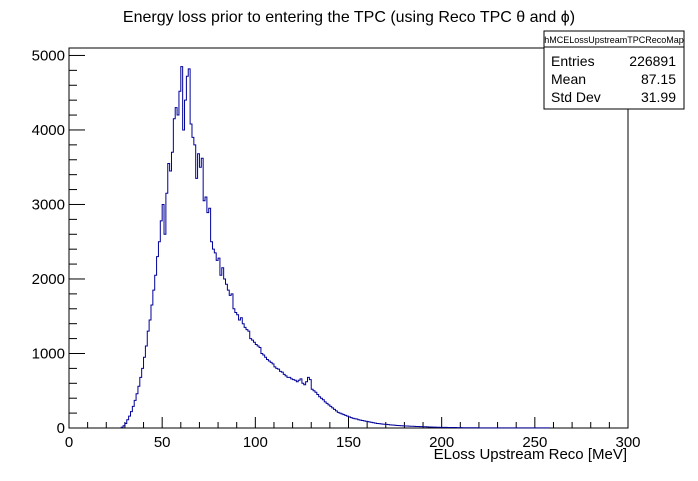  I want to click on y-tick-label: 2000, so click(48, 279).